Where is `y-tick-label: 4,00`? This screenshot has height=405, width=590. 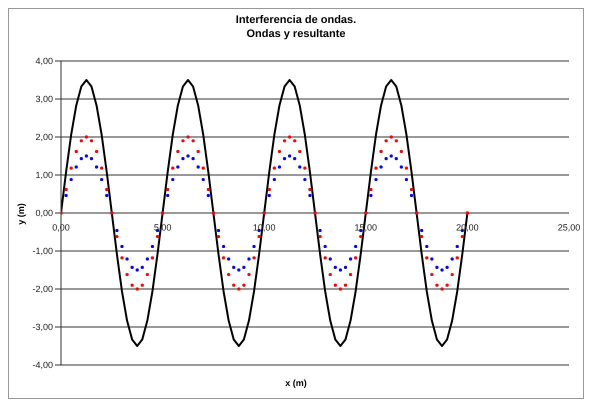 y-tick-label: 4,00 is located at coordinates (44, 61).